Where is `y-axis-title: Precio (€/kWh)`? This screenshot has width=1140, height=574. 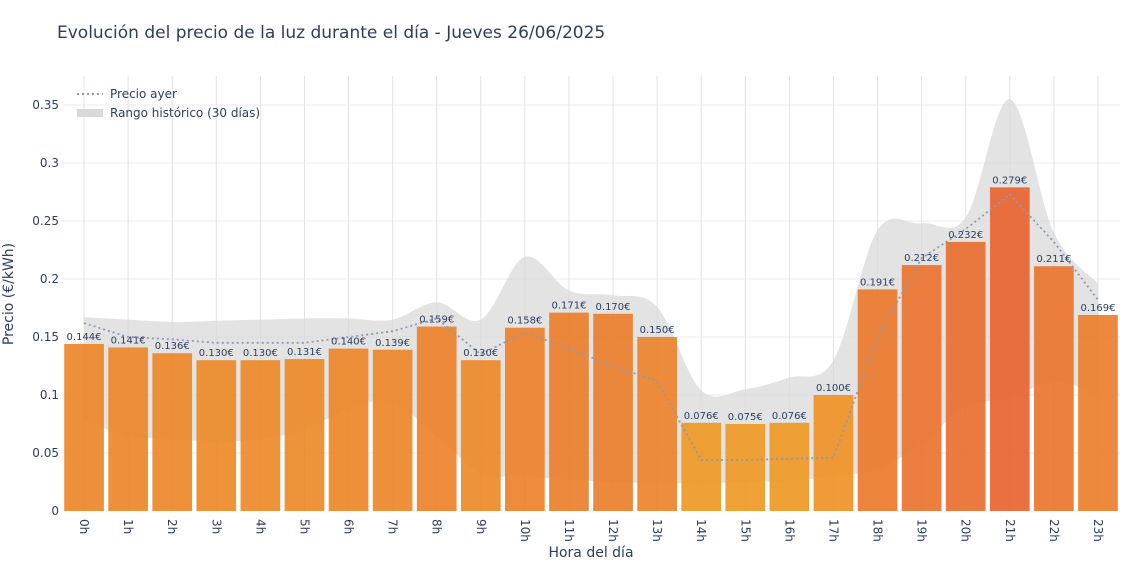
y-axis-title: Precio (€/kWh) is located at coordinates (9, 294).